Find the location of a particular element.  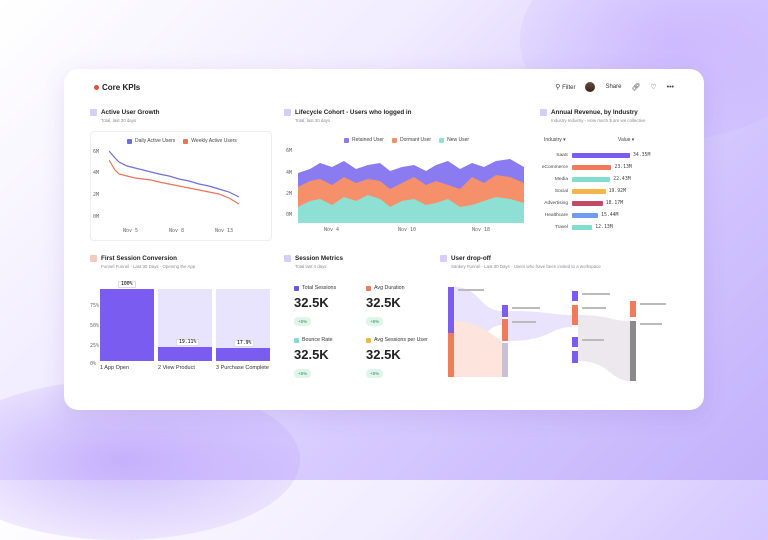

legend-item: Daily Active Users is located at coordinates (151, 141).